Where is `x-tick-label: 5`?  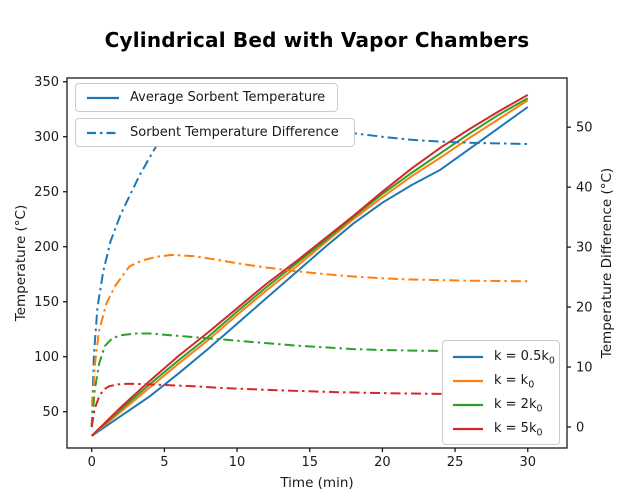
x-tick-label: 5 is located at coordinates (164, 462).